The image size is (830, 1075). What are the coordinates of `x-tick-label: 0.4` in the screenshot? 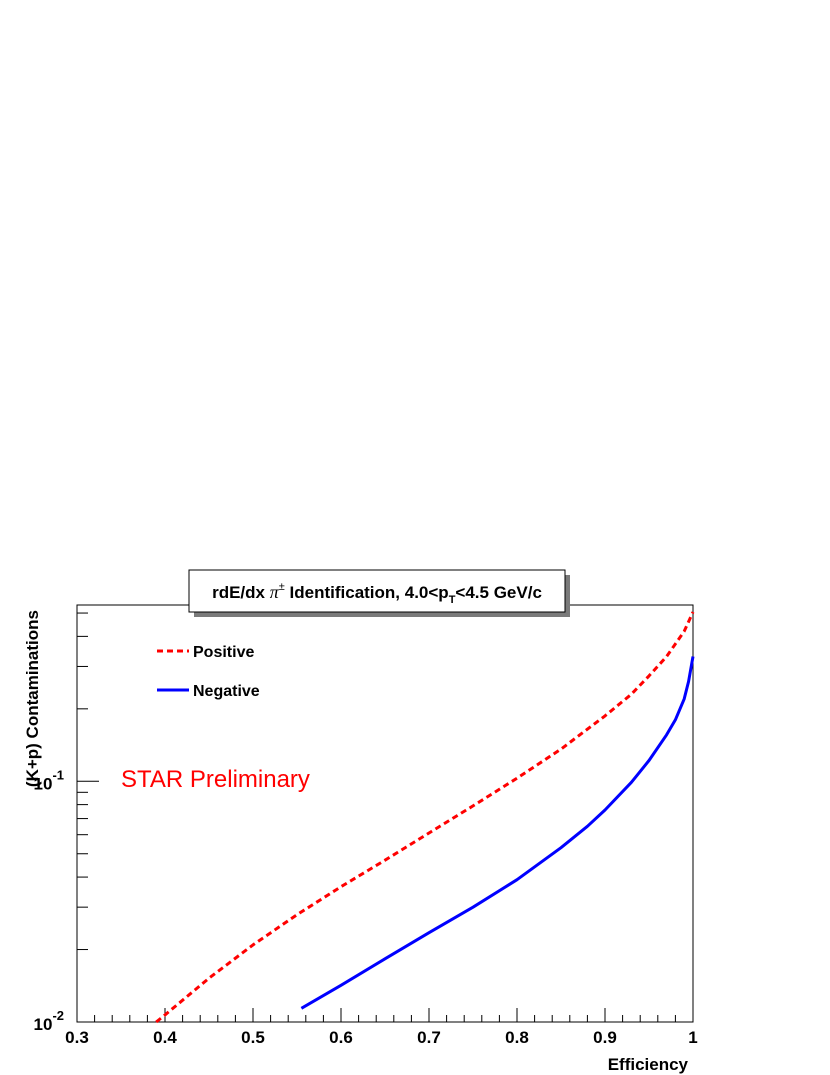 It's located at (165, 1037).